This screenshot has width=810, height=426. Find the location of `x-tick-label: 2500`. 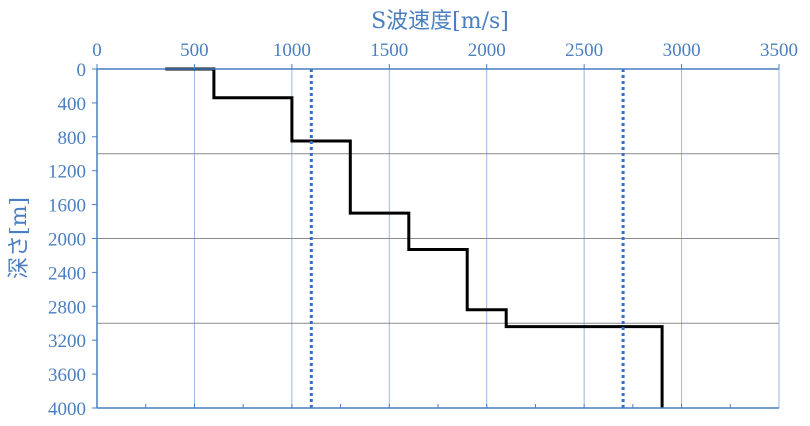

x-tick-label: 2500 is located at coordinates (584, 50).